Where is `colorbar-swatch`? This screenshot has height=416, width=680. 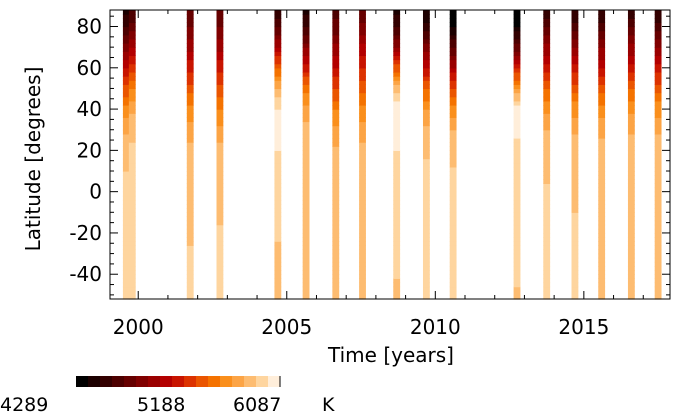
colorbar-swatch is located at coordinates (190, 381).